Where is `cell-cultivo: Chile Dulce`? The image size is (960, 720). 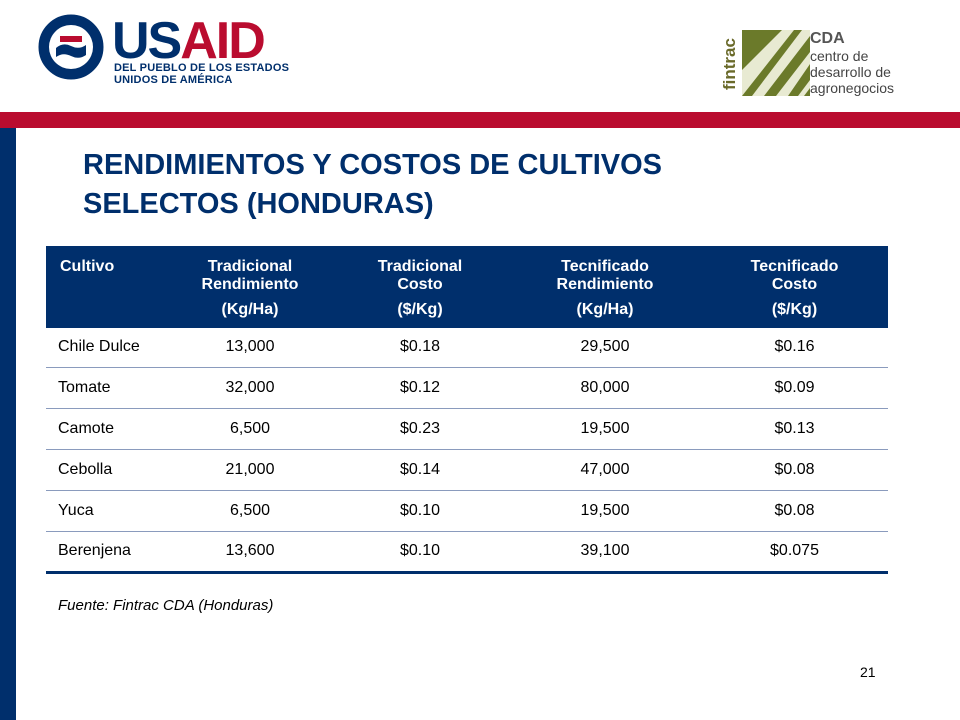 cell-cultivo: Chile Dulce is located at coordinates (107, 348).